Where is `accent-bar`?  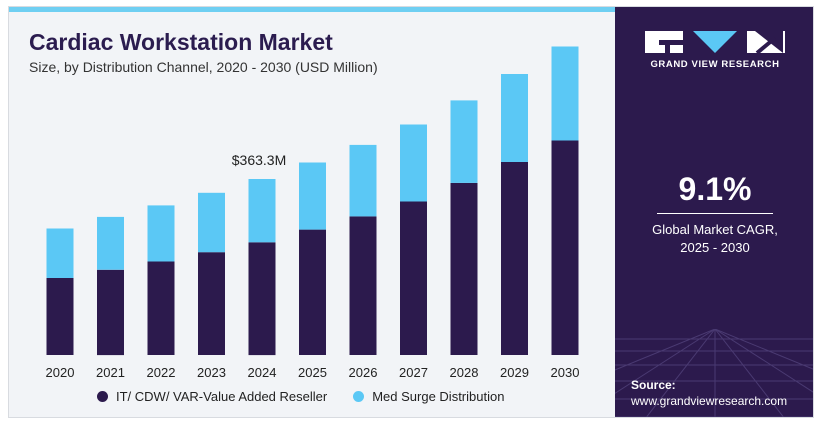
accent-bar is located at coordinates (312, 9).